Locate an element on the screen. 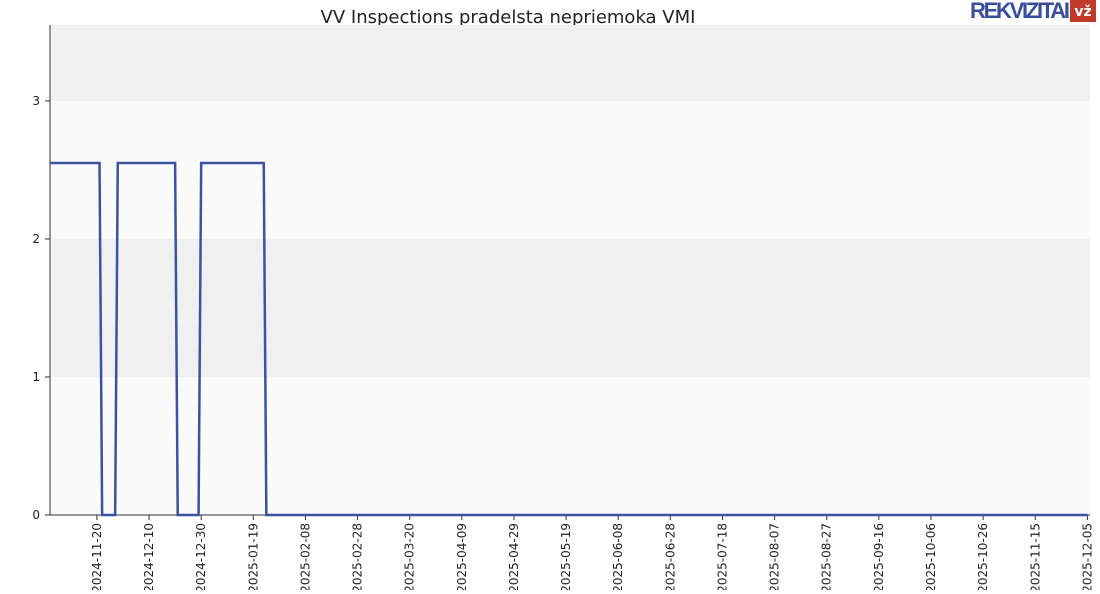 This screenshot has width=1100, height=594. logo-badge-bg is located at coordinates (1083, 11).